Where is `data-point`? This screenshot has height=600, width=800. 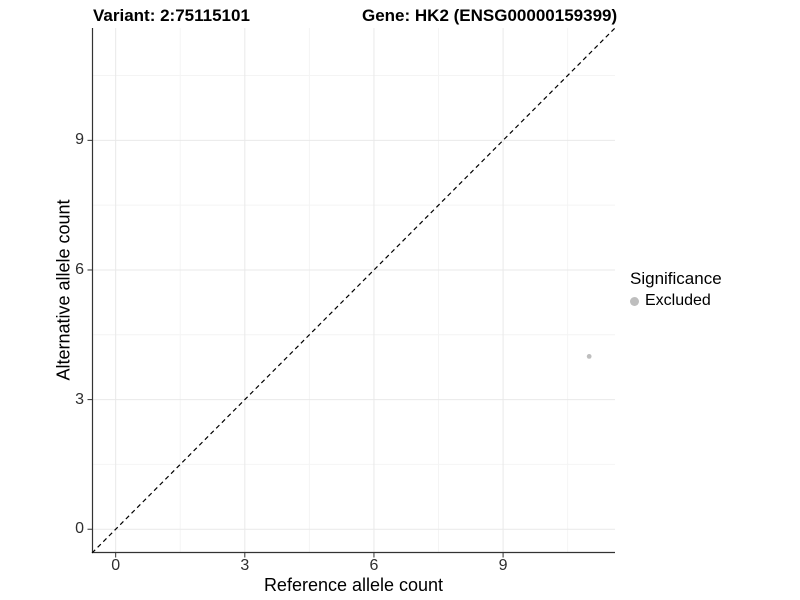
data-point is located at coordinates (589, 356).